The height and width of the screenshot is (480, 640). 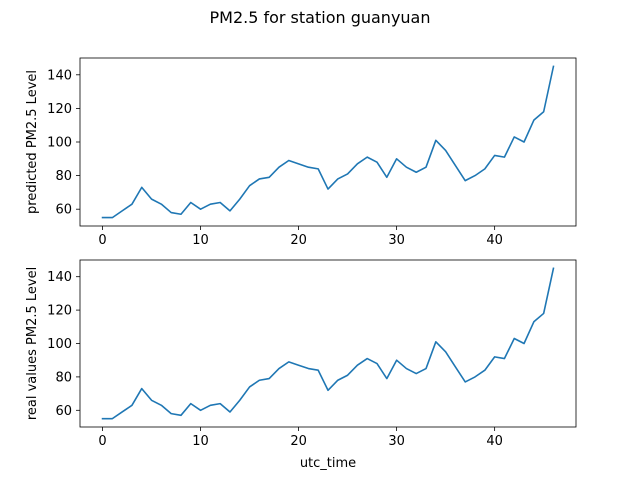 I want to click on x-axis-label: utc_time, so click(x=328, y=463).